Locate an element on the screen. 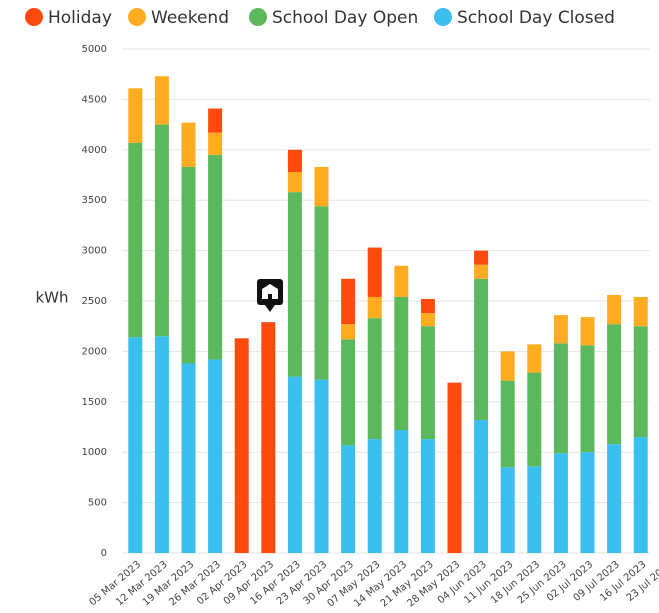  legend-label: School Day Open is located at coordinates (345, 18).